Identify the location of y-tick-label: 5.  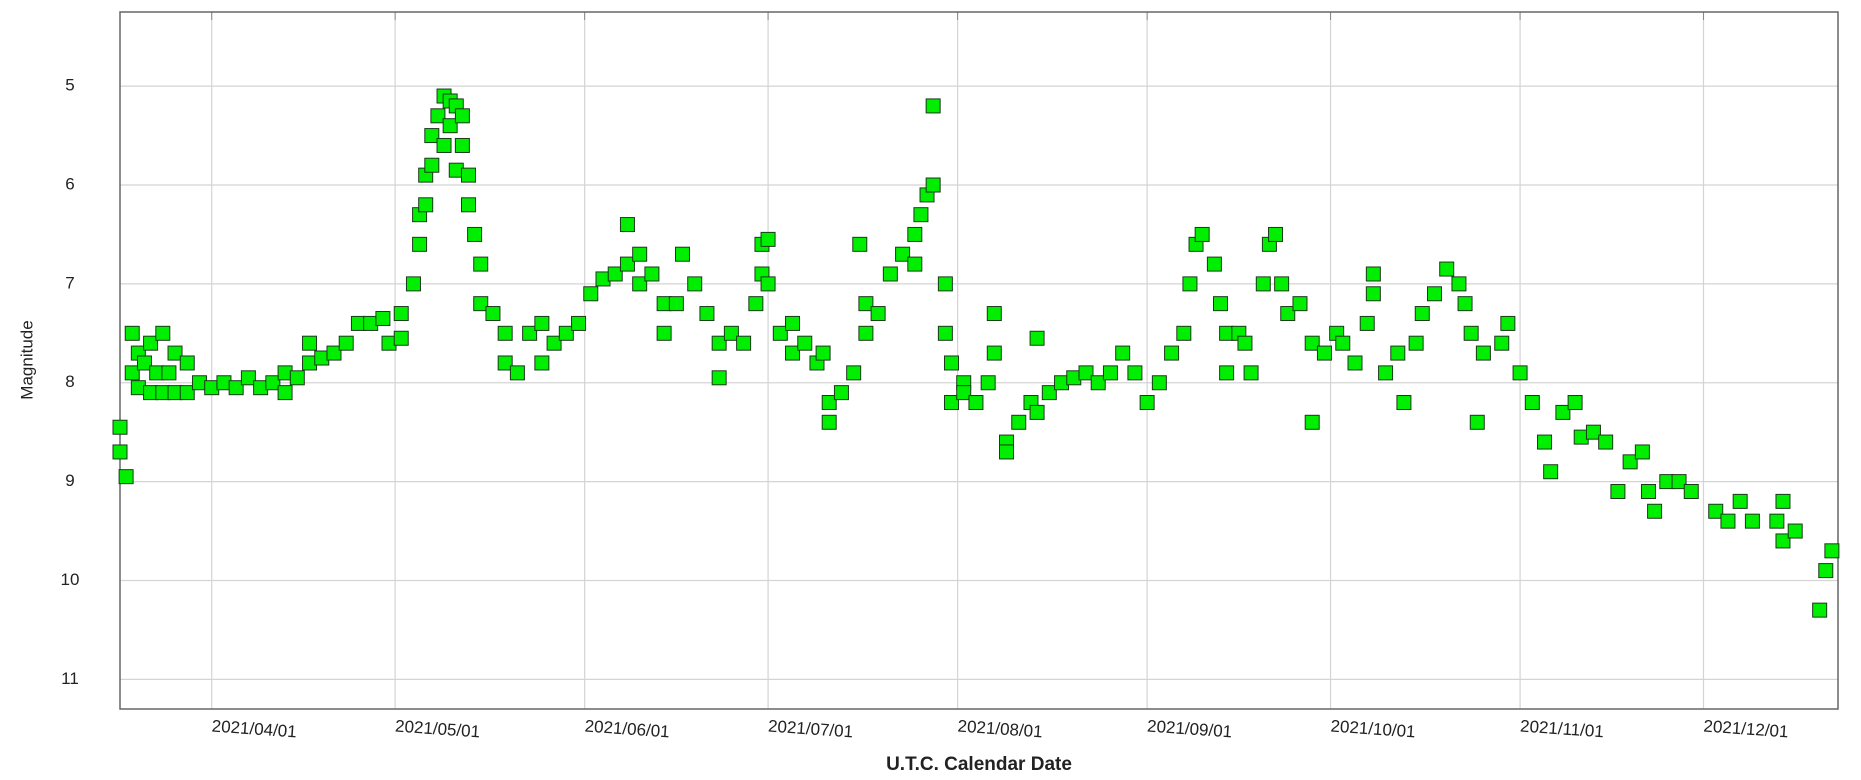
(69, 85).